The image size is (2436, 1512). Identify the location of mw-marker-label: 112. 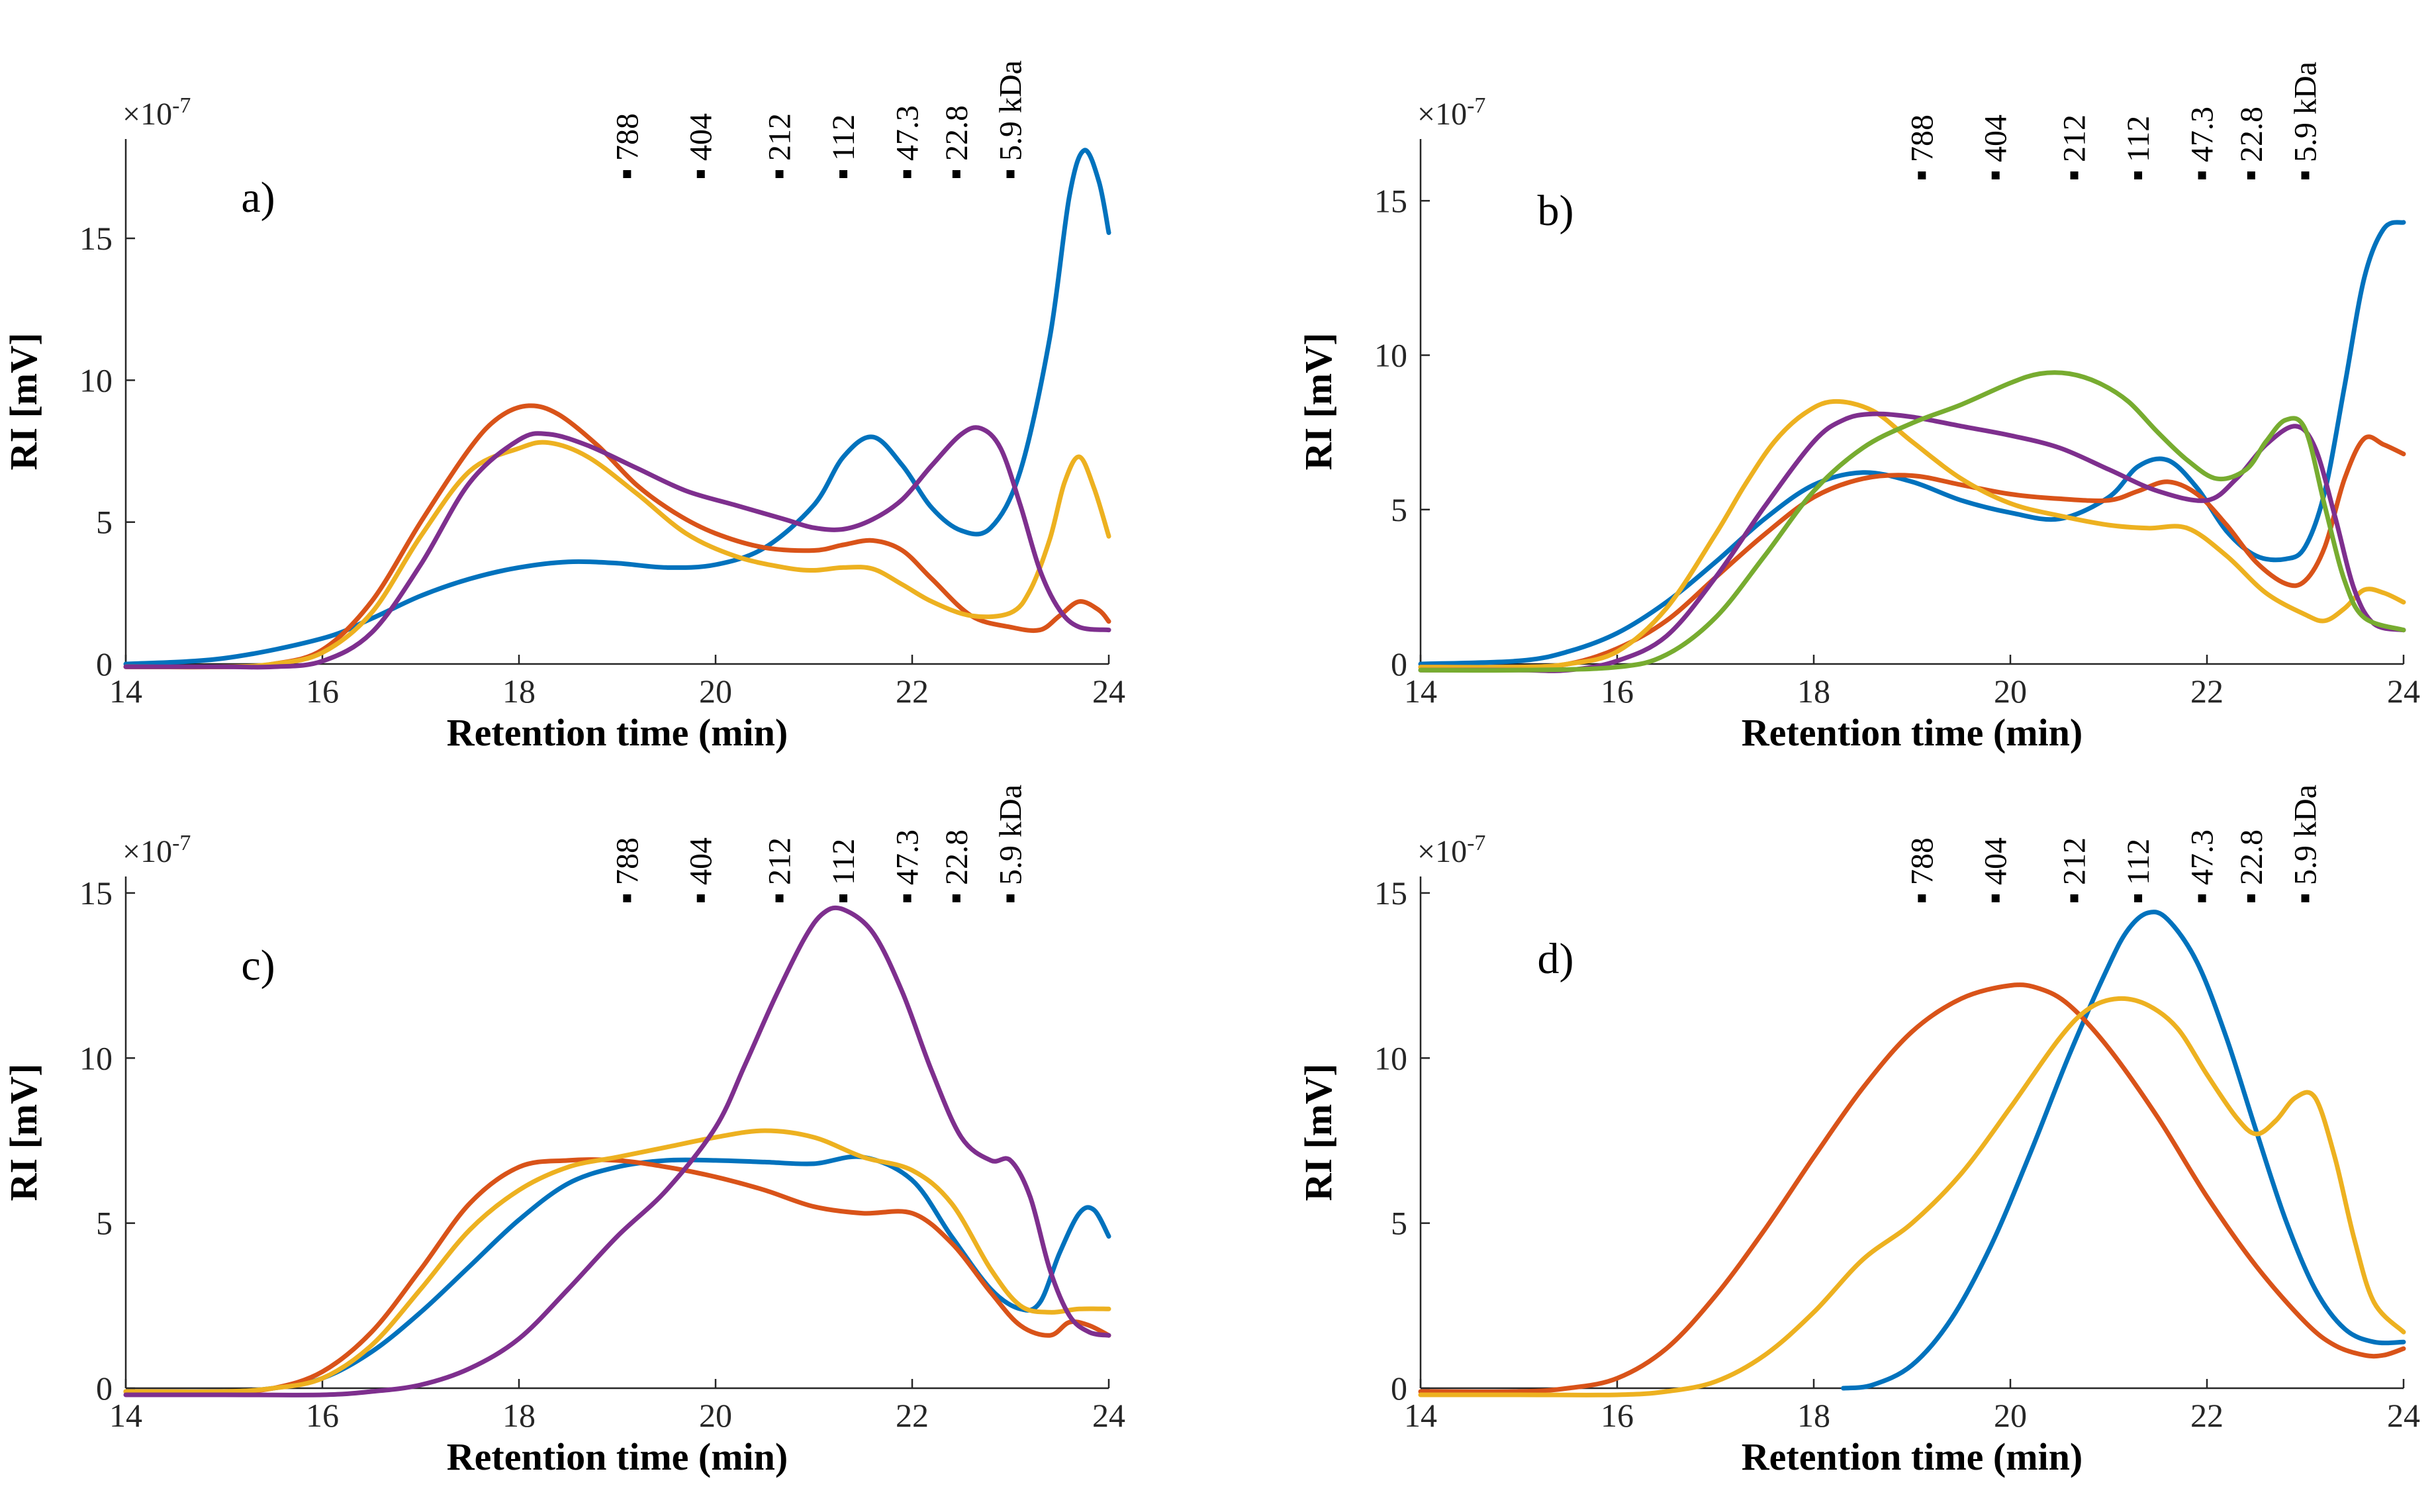
(2138, 862).